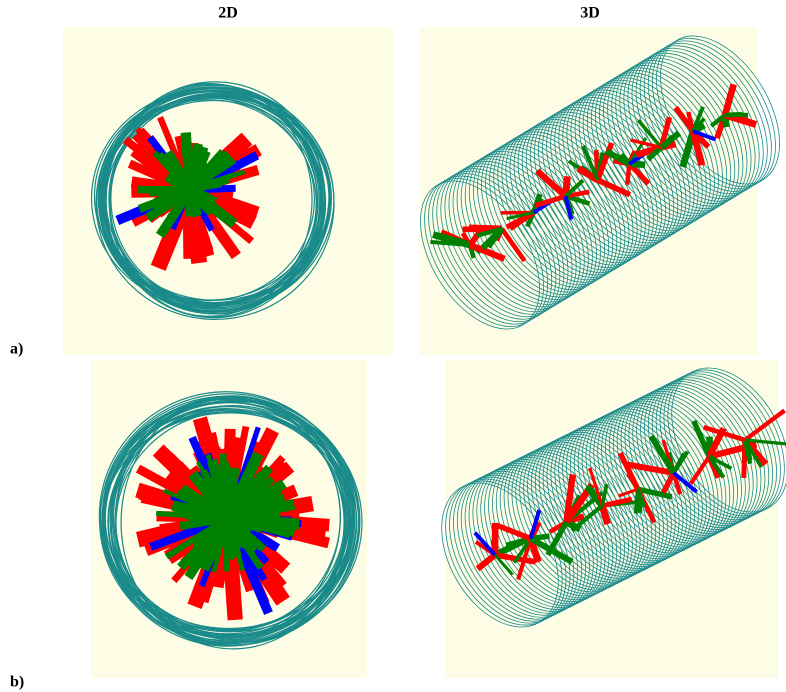 This screenshot has height=692, width=786. I want to click on column-label: 2D, so click(228, 13).